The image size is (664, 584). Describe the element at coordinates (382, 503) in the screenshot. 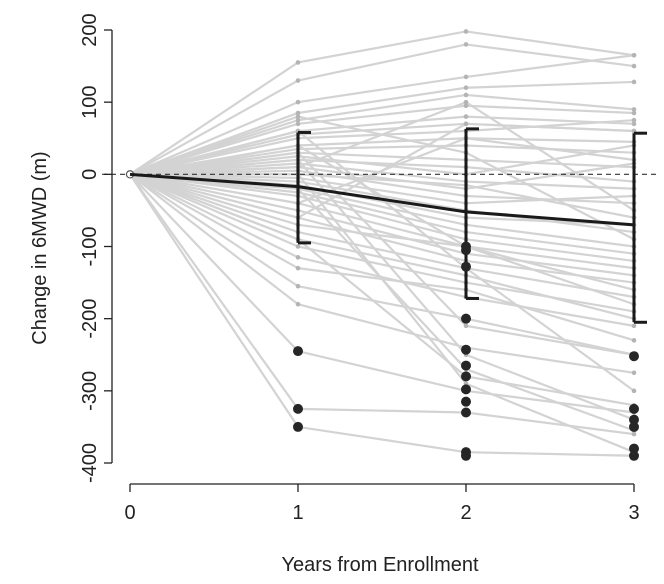

I see `x-axis: 0 1 2 3` at that location.